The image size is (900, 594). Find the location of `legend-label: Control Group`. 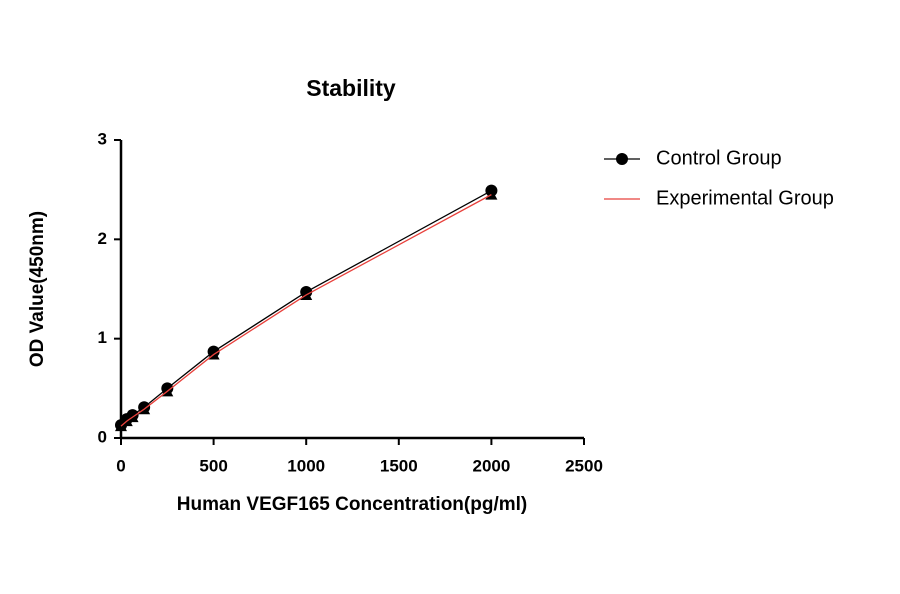

legend-label: Control Group is located at coordinates (719, 158).